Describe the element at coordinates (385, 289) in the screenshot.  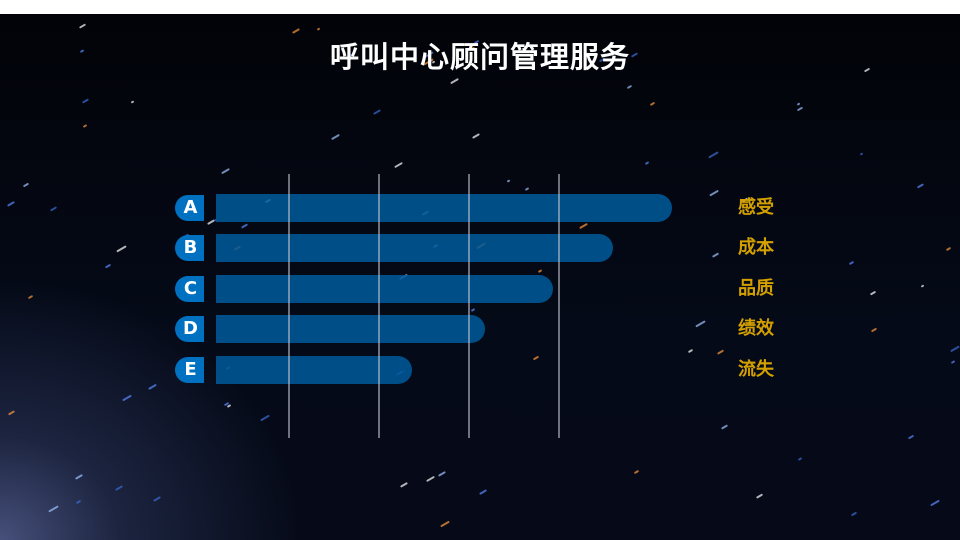
I see `bar-c` at that location.